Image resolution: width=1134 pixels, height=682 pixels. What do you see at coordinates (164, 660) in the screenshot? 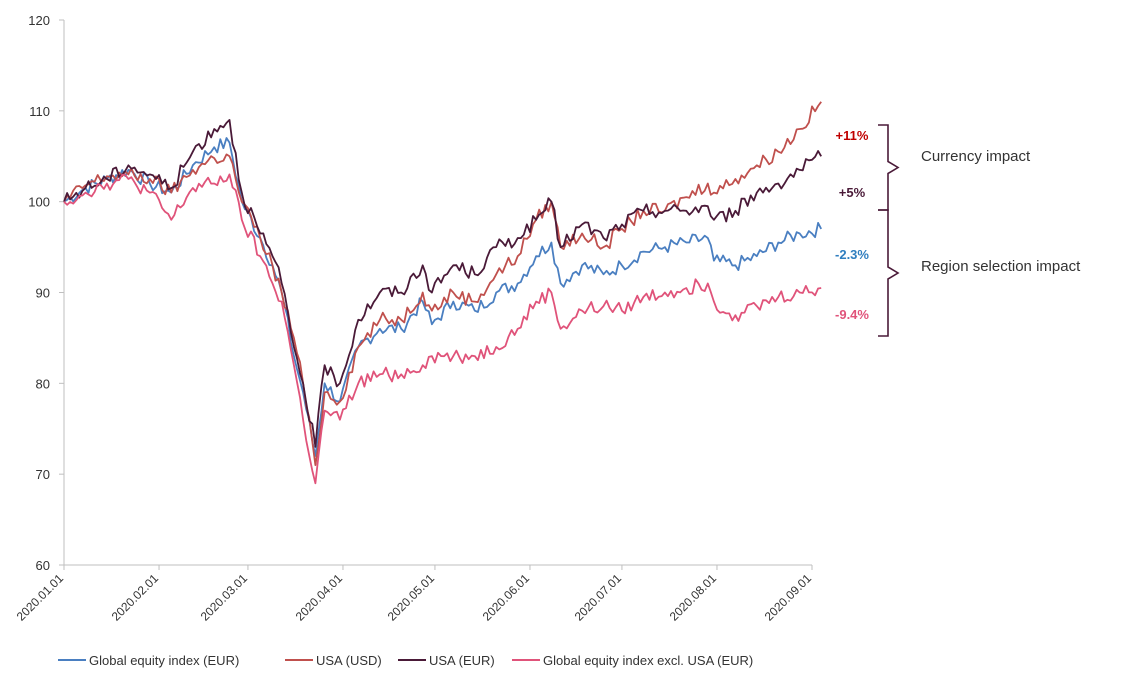
I see `legend-label: Global equity index (EUR)` at bounding box center [164, 660].